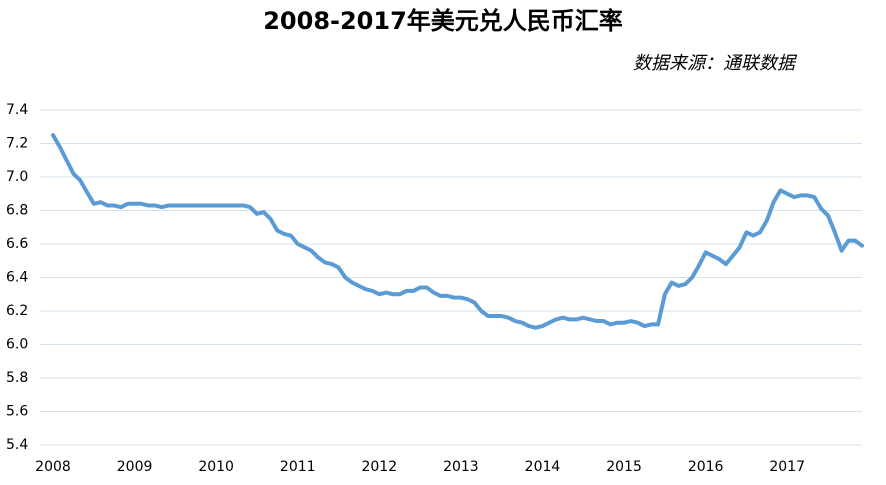 This screenshot has height=485, width=886. What do you see at coordinates (17, 244) in the screenshot?
I see `y-tick-label: 6.6` at bounding box center [17, 244].